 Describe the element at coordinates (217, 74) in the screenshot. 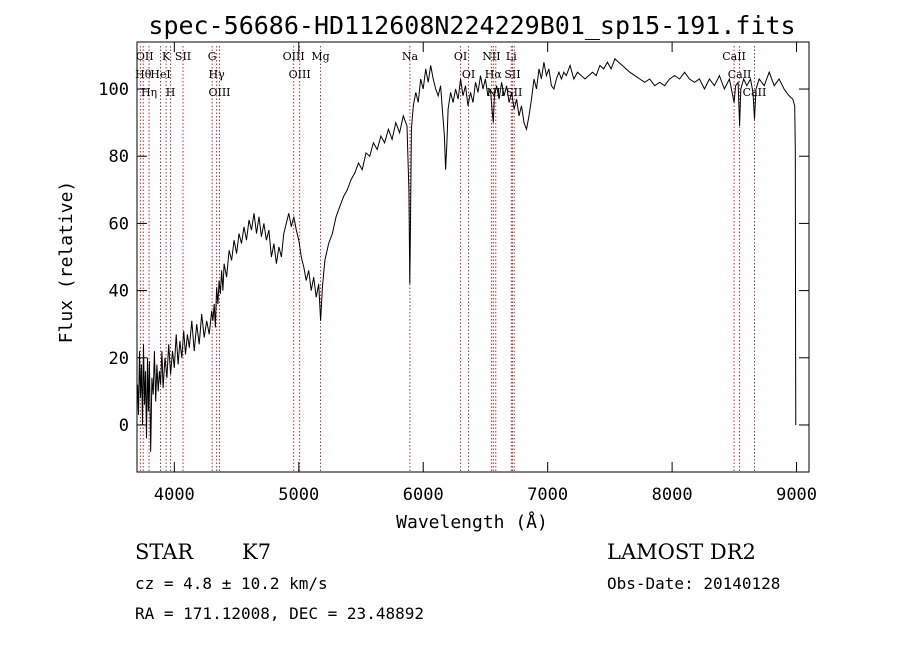

I see `spectral-line-label: Hγ` at that location.